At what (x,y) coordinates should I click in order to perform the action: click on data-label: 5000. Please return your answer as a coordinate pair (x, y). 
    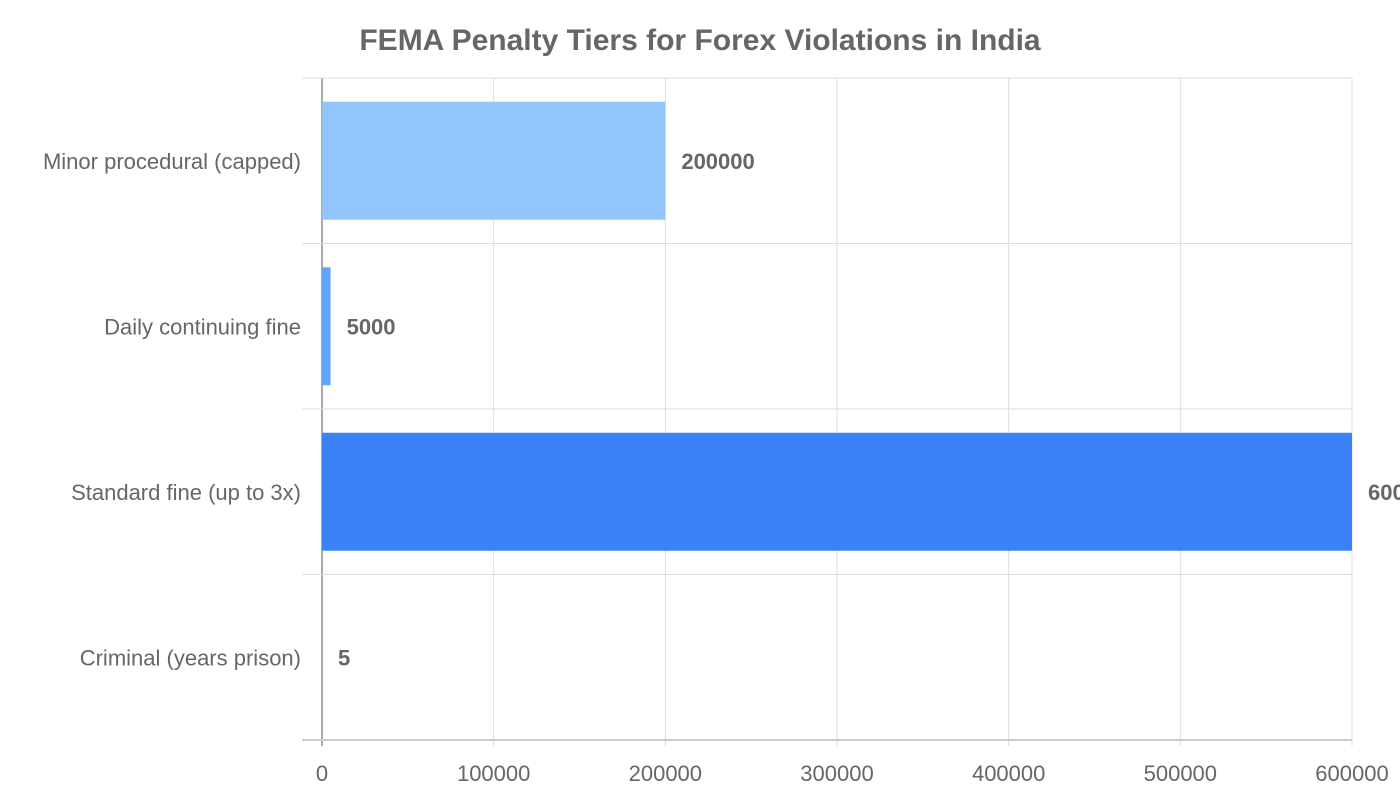
    Looking at the image, I should click on (371, 326).